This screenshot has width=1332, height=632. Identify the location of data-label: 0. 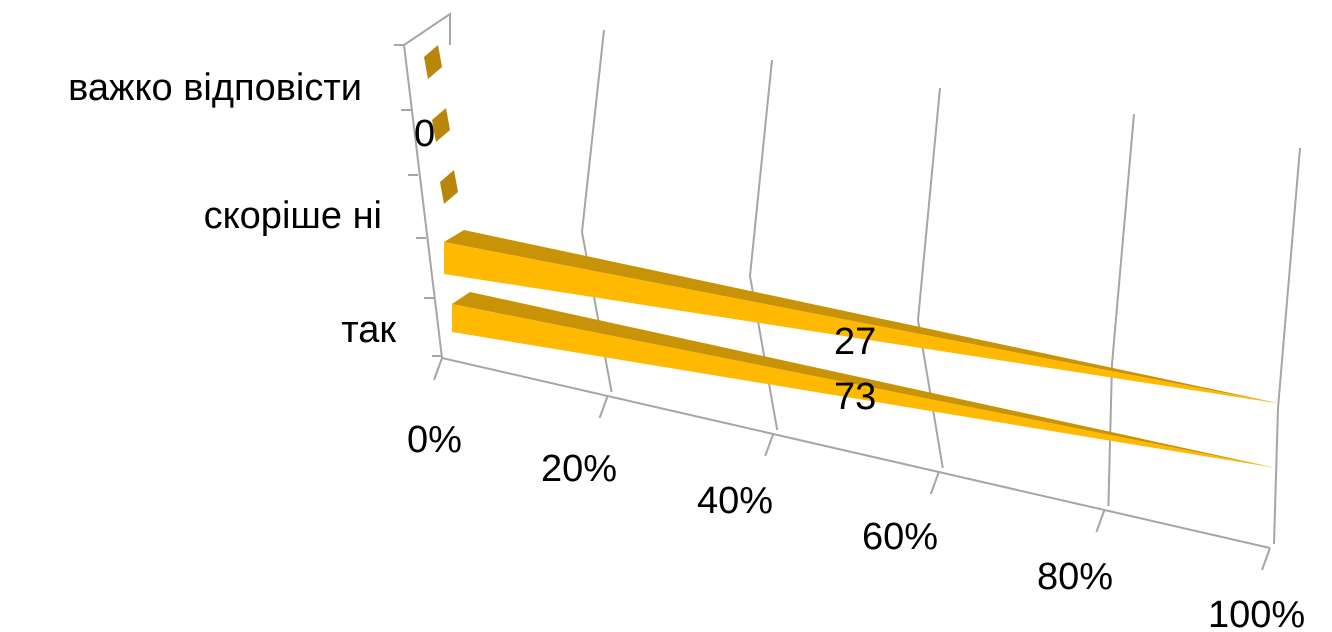
(424, 134).